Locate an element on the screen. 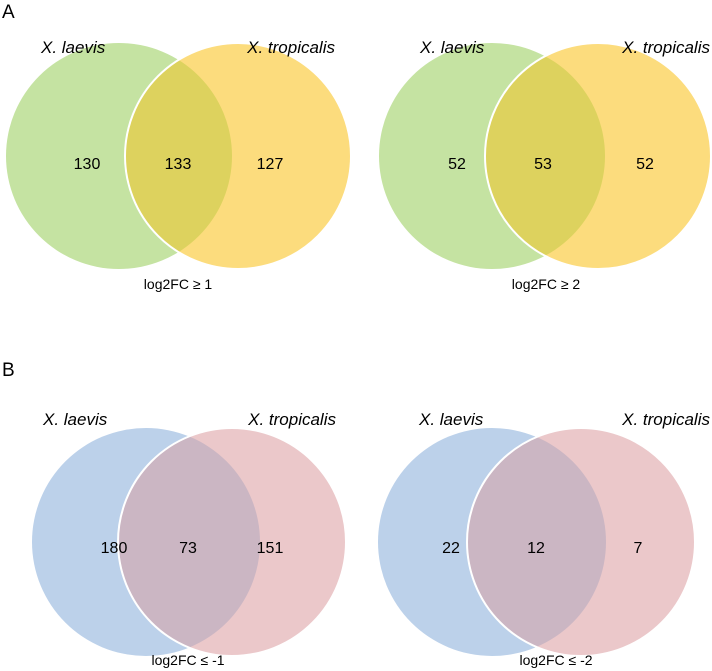 This screenshot has width=712, height=671. venn-a1-overlap-count: 133 is located at coordinates (178, 164).